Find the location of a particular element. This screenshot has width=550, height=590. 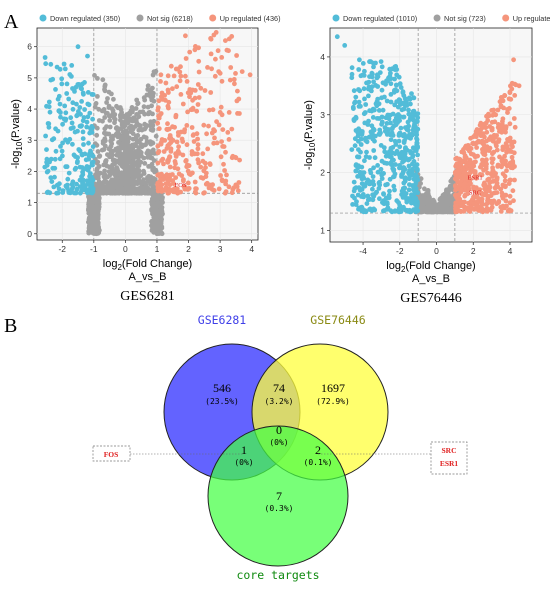

x-tick-label: 1 is located at coordinates (157, 249).